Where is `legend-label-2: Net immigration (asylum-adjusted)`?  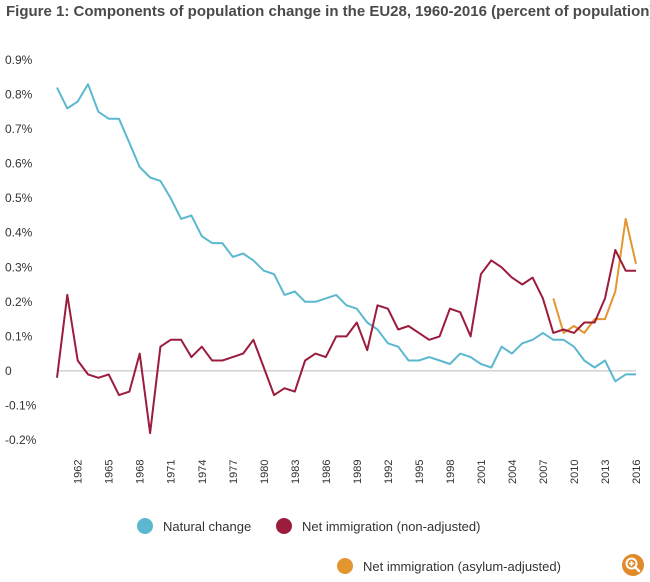 legend-label-2: Net immigration (asylum-adjusted) is located at coordinates (462, 566).